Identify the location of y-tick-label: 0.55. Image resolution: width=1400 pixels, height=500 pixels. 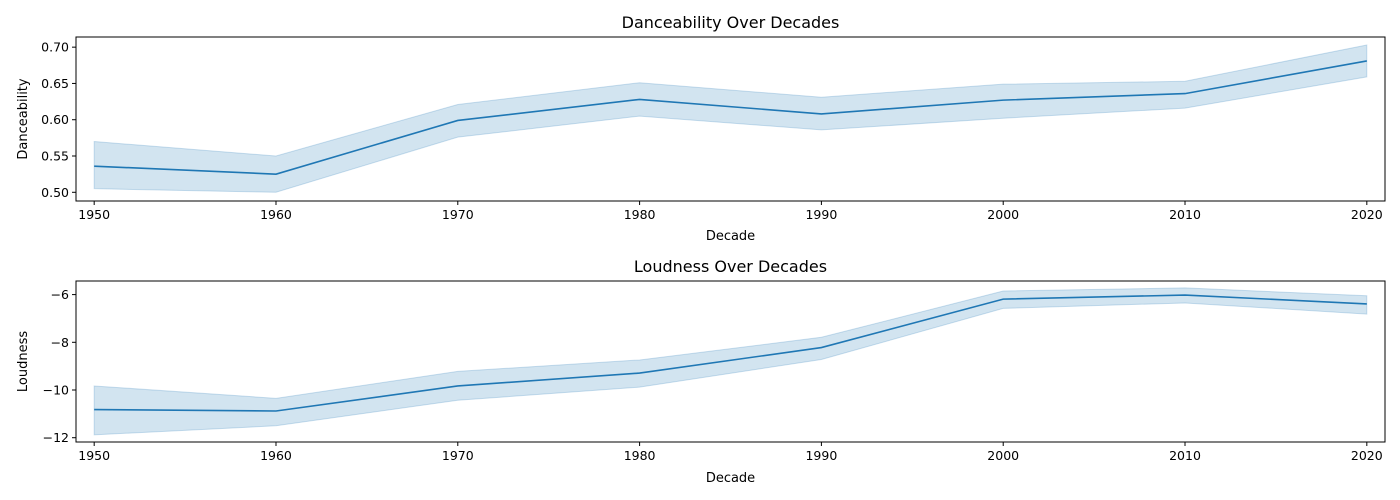
(55, 156).